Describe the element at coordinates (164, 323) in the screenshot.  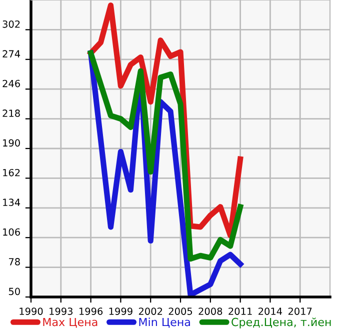
I see `legend-label: Min Цена` at that location.